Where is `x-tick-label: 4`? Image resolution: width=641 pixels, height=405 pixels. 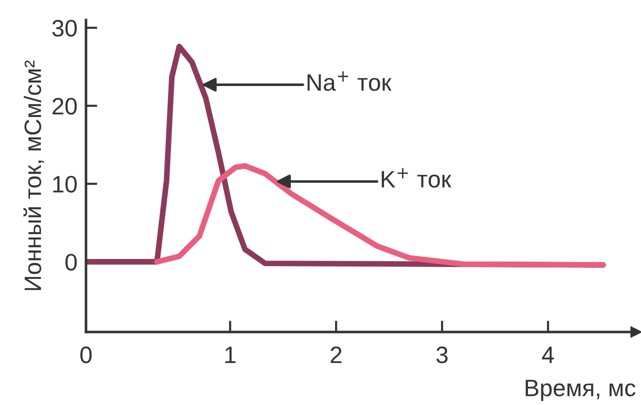 x-tick-label: 4 is located at coordinates (548, 354).